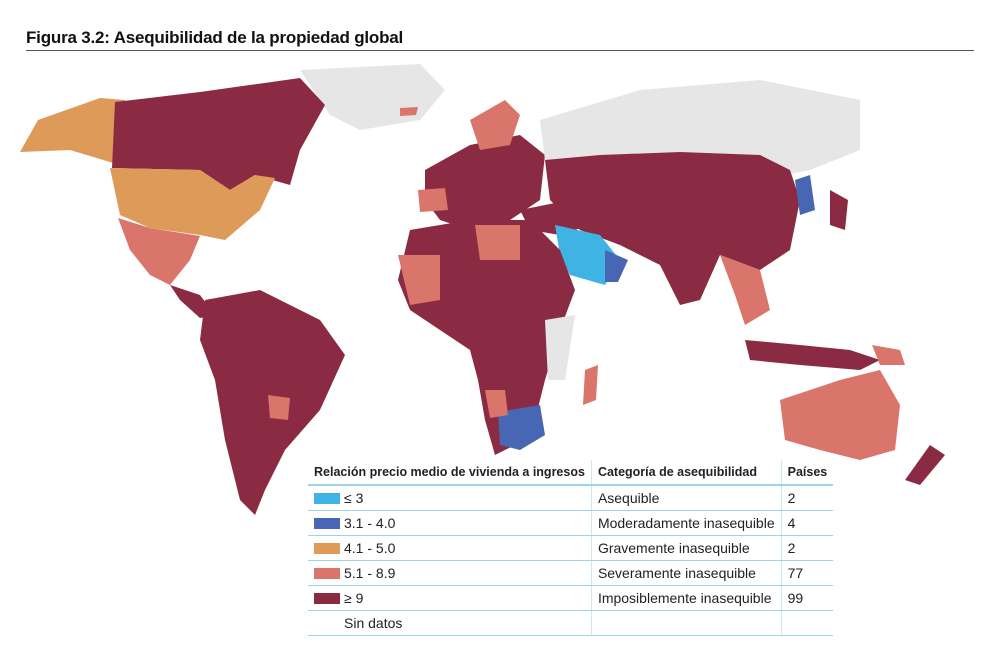 This screenshot has height=646, width=1000. What do you see at coordinates (373, 623) in the screenshot?
I see `legend-range: Sin datos` at bounding box center [373, 623].